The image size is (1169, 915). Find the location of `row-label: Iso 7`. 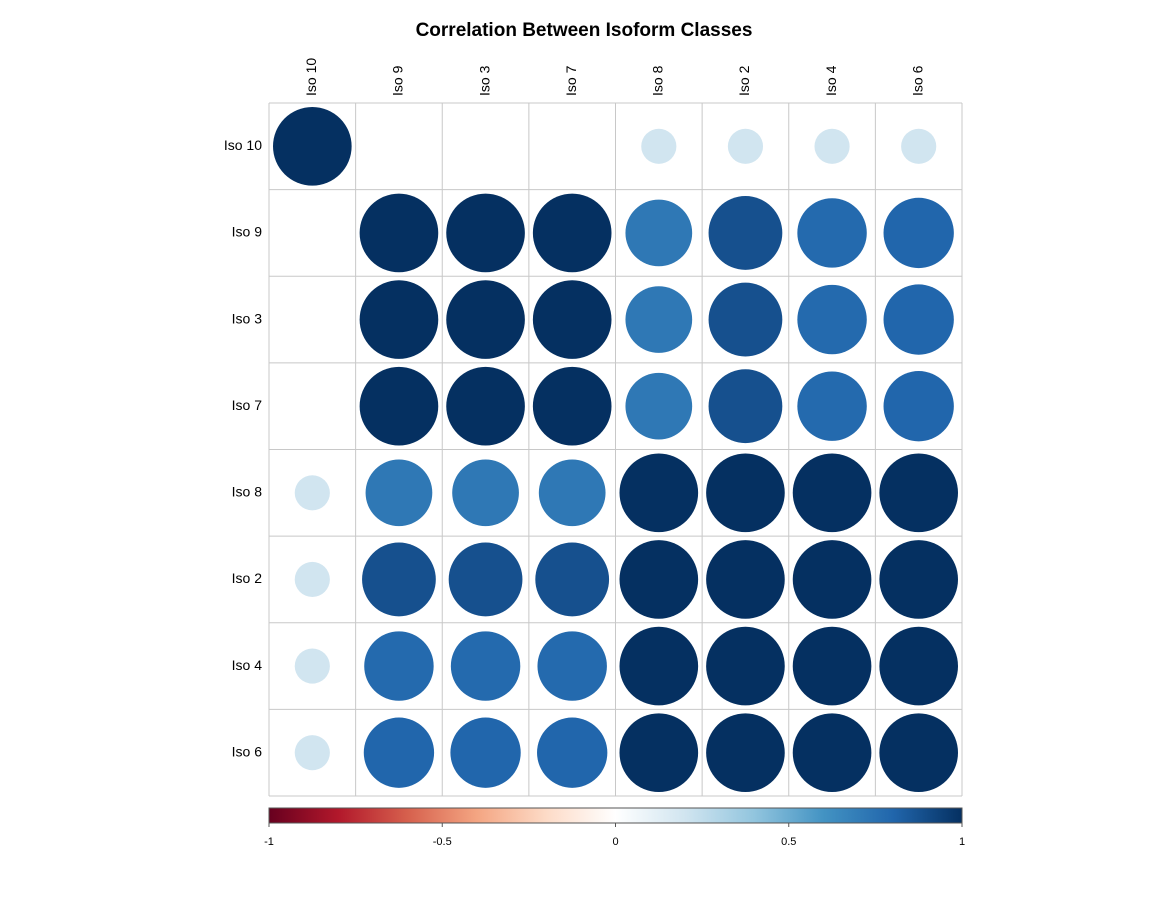

row-label: Iso 7 is located at coordinates (247, 405).